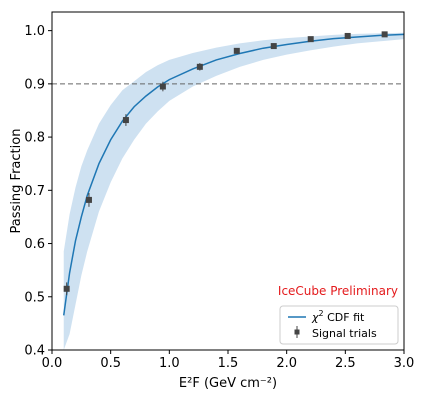 This screenshot has width=424, height=401. I want to click on y-tick-label: 1.0, so click(34, 31).